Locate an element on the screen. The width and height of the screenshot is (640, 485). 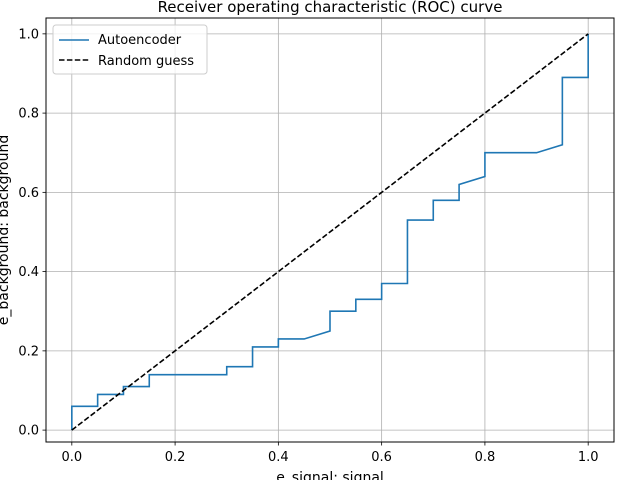
legend-label-random-guess: Random guess is located at coordinates (146, 61).